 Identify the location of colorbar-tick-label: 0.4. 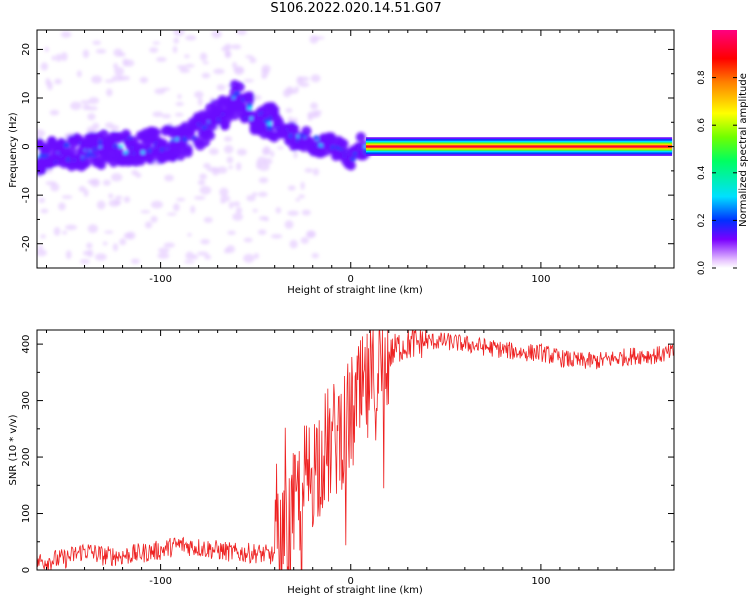
(702, 172).